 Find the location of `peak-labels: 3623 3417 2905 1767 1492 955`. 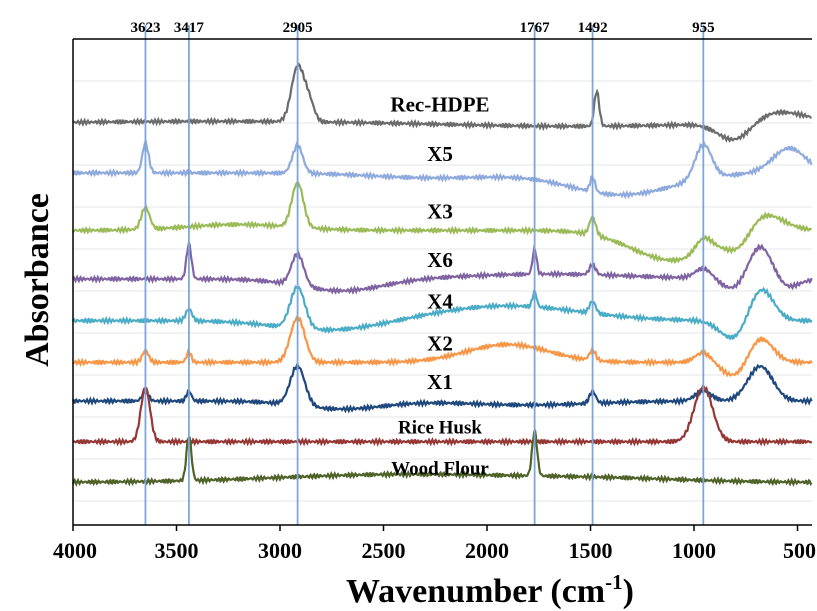

peak-labels: 3623 3417 2905 1767 1492 955 is located at coordinates (422, 28).